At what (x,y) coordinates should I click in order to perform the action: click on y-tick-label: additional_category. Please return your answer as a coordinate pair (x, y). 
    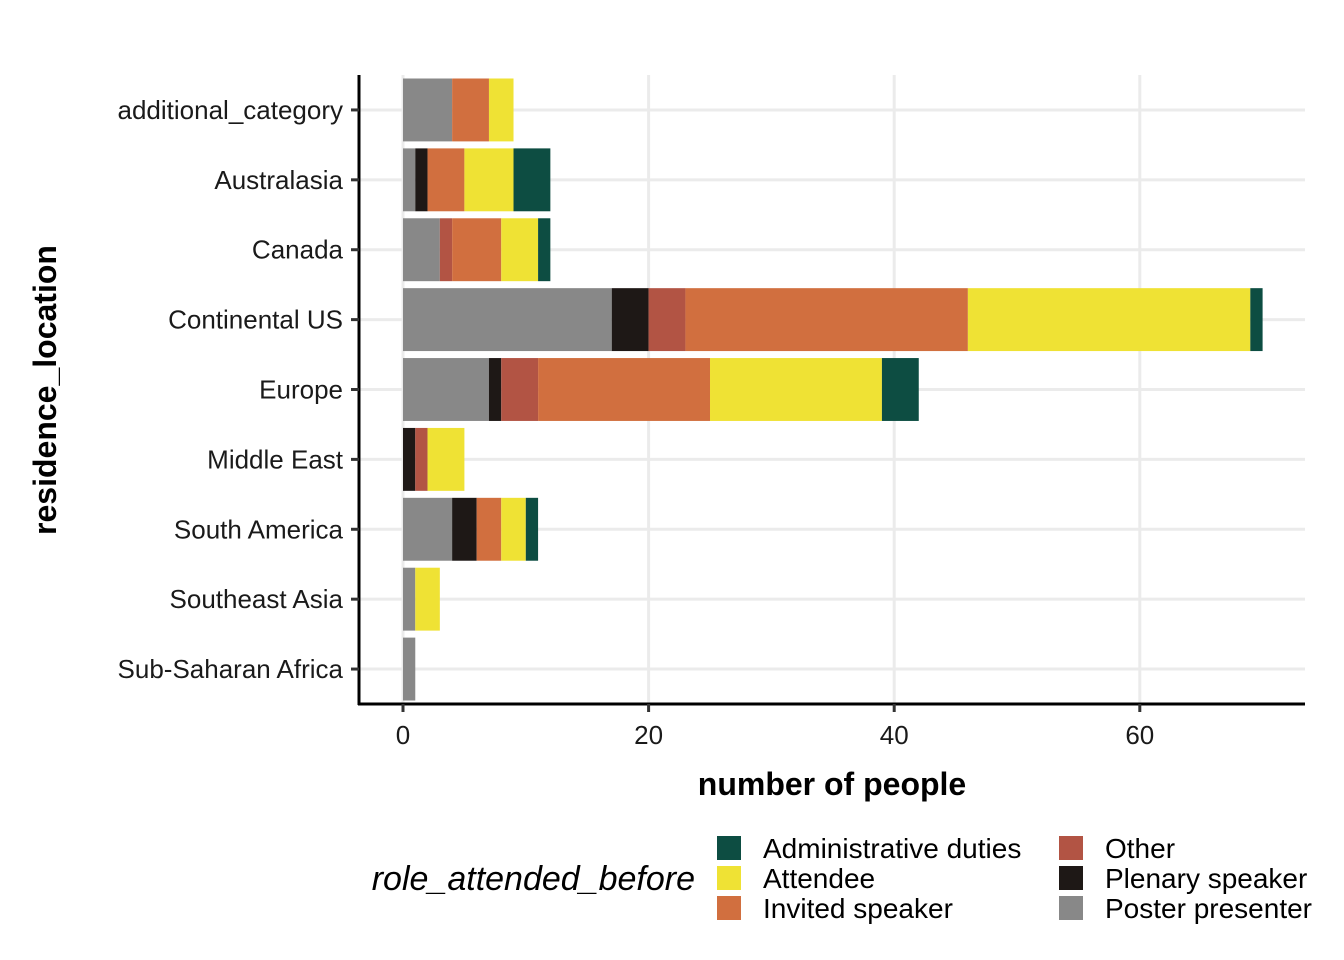
    Looking at the image, I should click on (231, 110).